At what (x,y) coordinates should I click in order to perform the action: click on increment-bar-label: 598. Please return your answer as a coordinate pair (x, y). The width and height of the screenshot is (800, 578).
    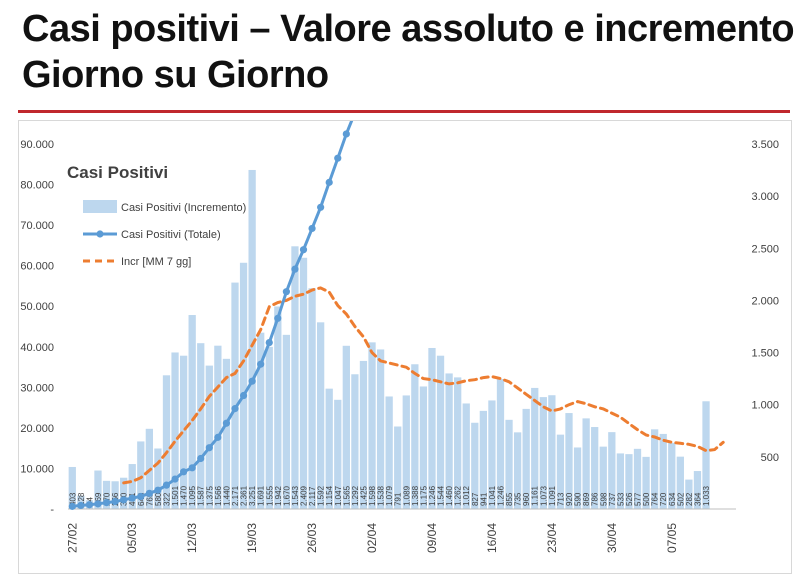
    Looking at the image, I should click on (603, 499).